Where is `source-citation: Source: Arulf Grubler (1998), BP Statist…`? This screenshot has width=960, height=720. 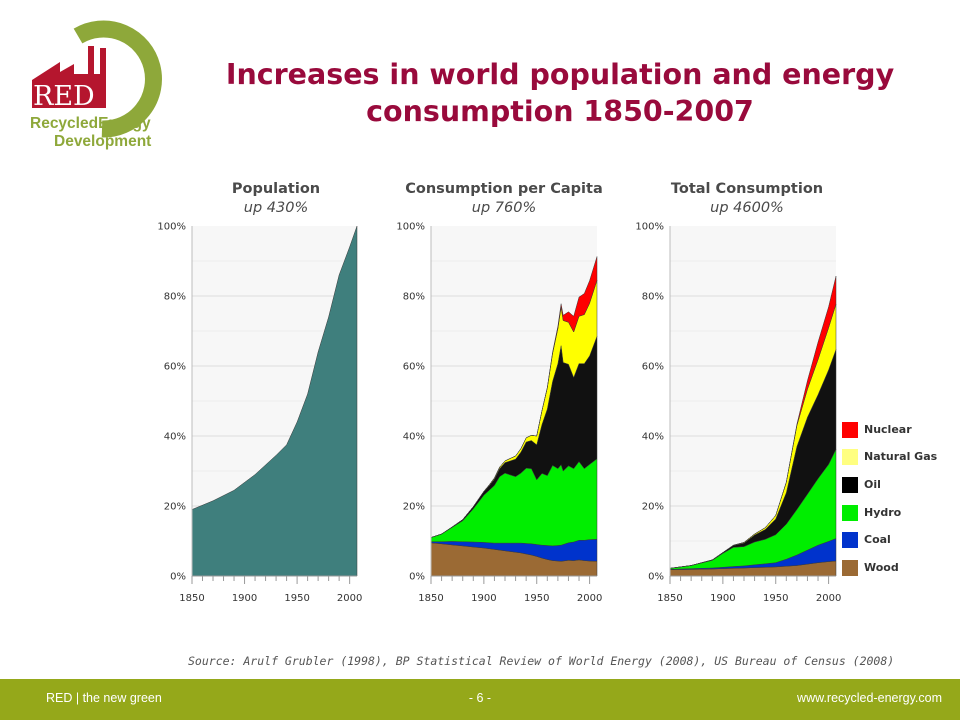
source-citation: Source: Arulf Grubler (1998), BP Statist… is located at coordinates (541, 661).